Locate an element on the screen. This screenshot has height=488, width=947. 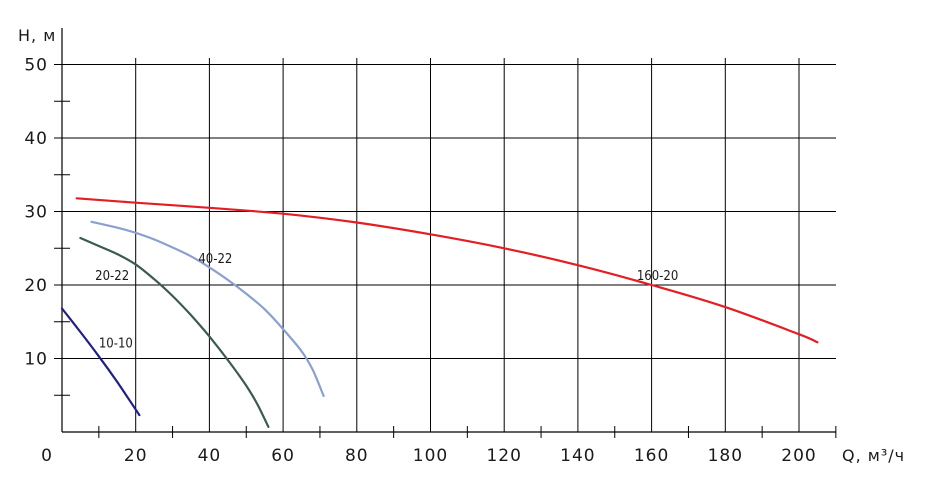
x-tick-label-80: 80 is located at coordinates (357, 456).